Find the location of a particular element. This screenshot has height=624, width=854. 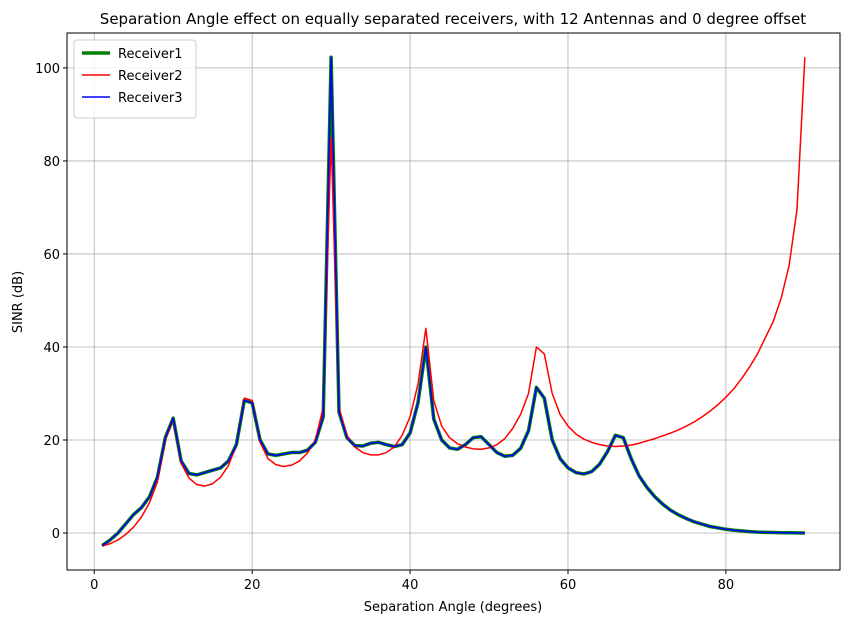

legend-label: Receiver3 is located at coordinates (150, 98).